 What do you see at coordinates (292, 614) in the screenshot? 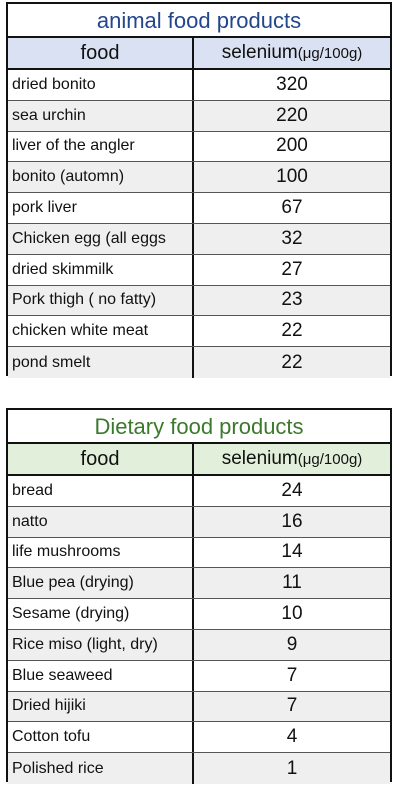
I see `value-cell: 10` at bounding box center [292, 614].